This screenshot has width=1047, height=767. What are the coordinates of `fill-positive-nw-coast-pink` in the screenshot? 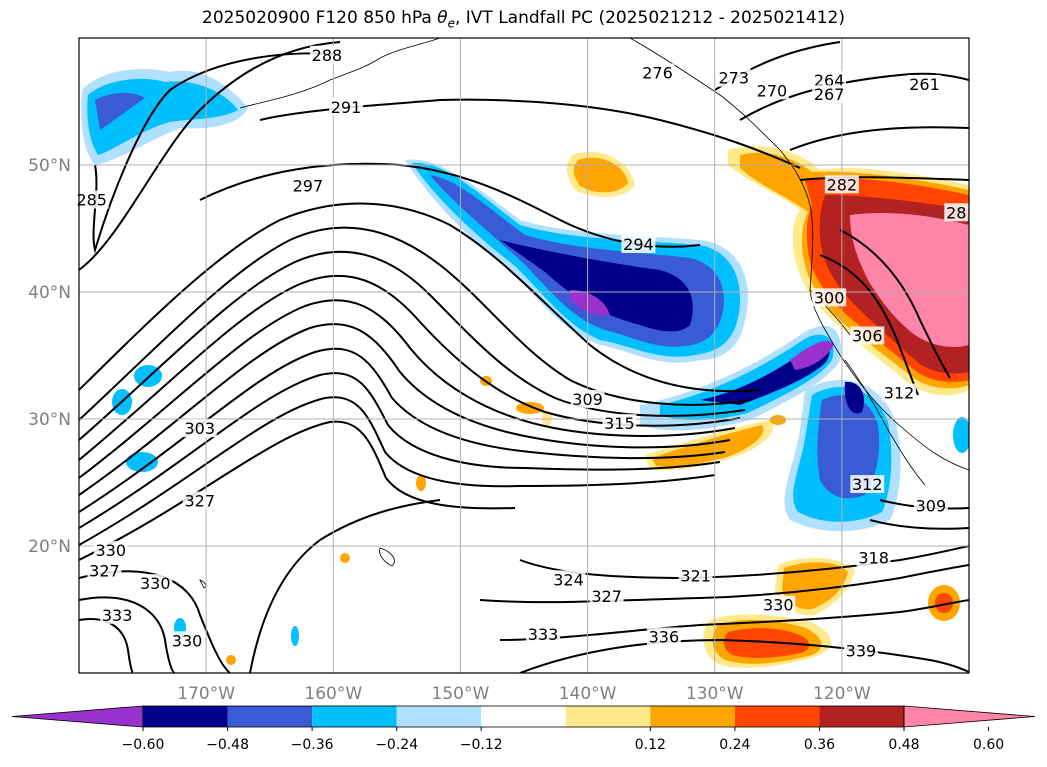 It's located at (909, 280).